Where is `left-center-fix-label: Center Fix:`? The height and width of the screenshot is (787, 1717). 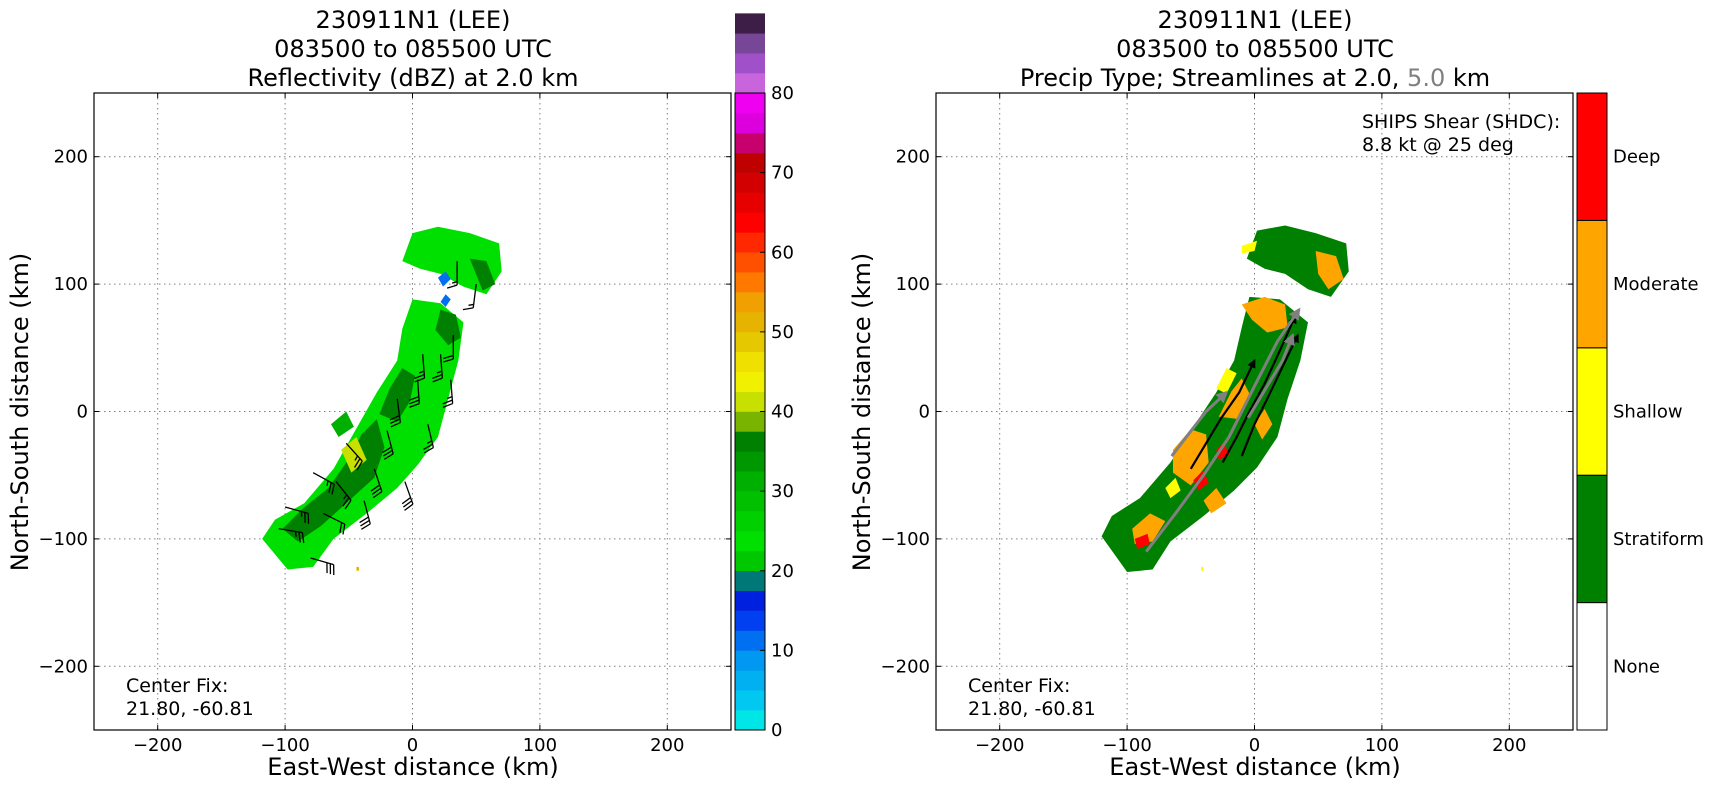 left-center-fix-label: Center Fix: is located at coordinates (177, 686).